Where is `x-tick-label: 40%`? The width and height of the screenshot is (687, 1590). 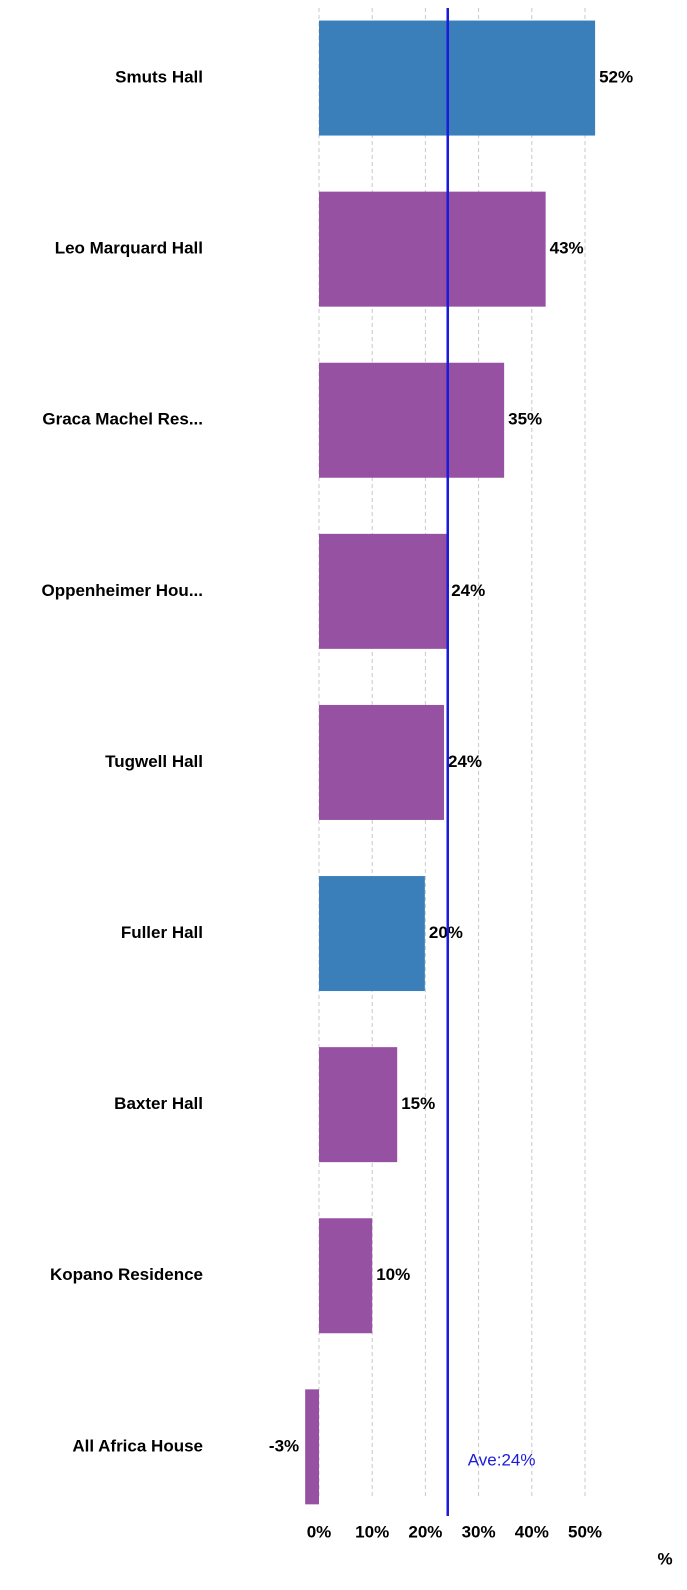
x-tick-label: 40% is located at coordinates (532, 1531).